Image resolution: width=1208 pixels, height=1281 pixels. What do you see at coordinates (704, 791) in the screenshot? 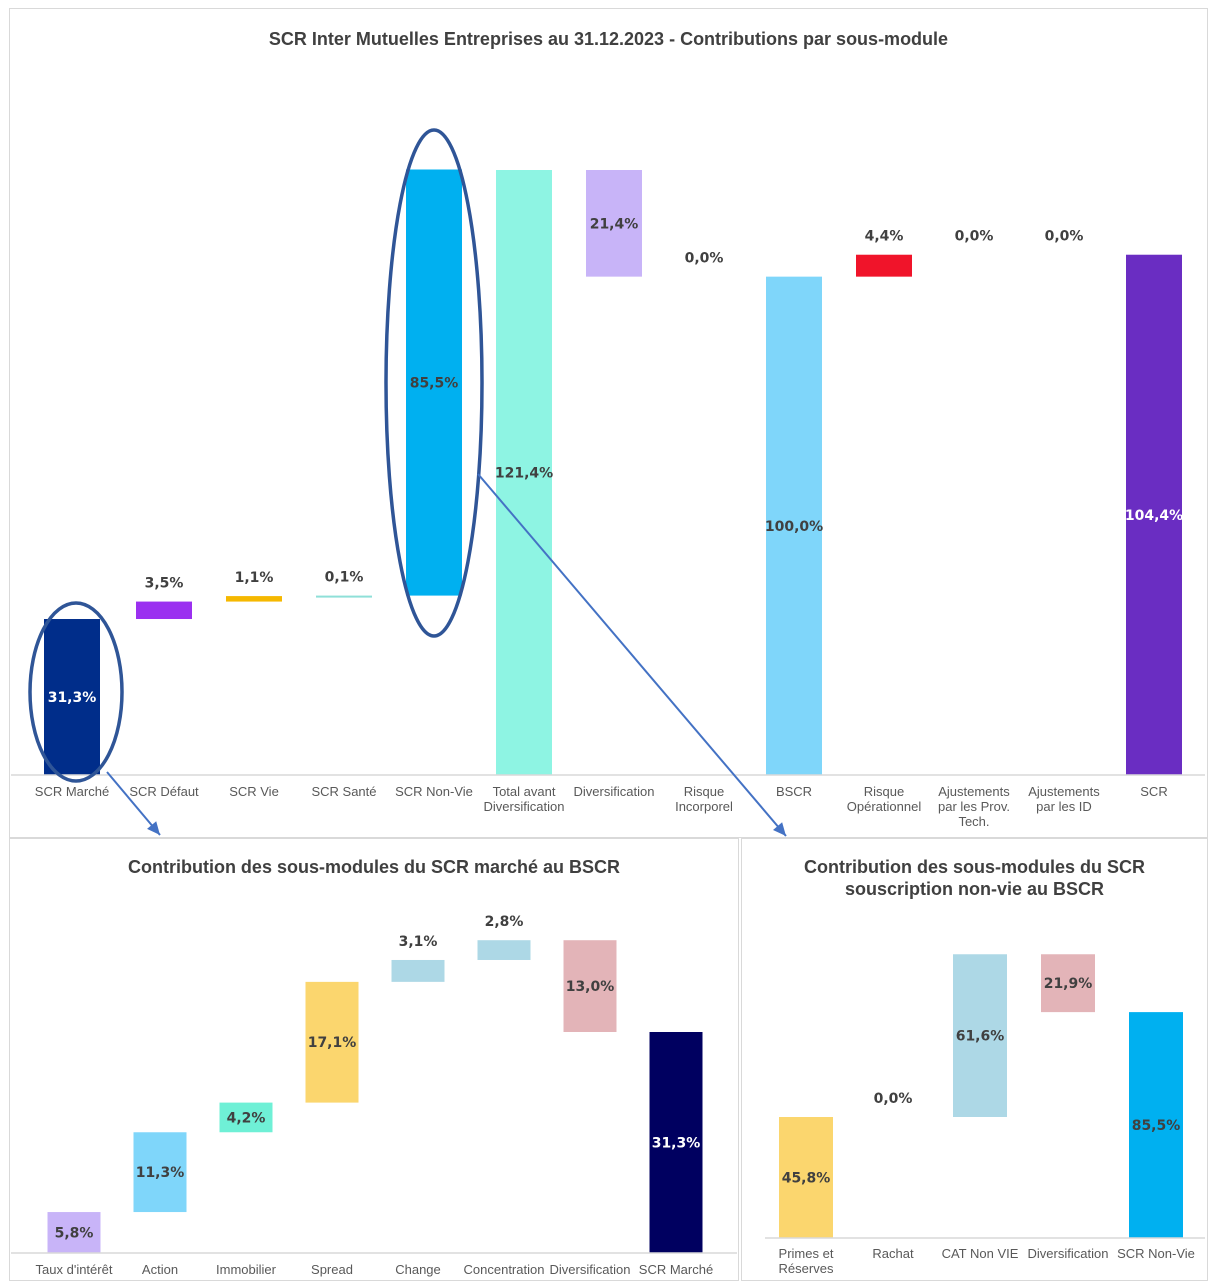
I see `overview-tick-label-7-0: Risque` at bounding box center [704, 791].